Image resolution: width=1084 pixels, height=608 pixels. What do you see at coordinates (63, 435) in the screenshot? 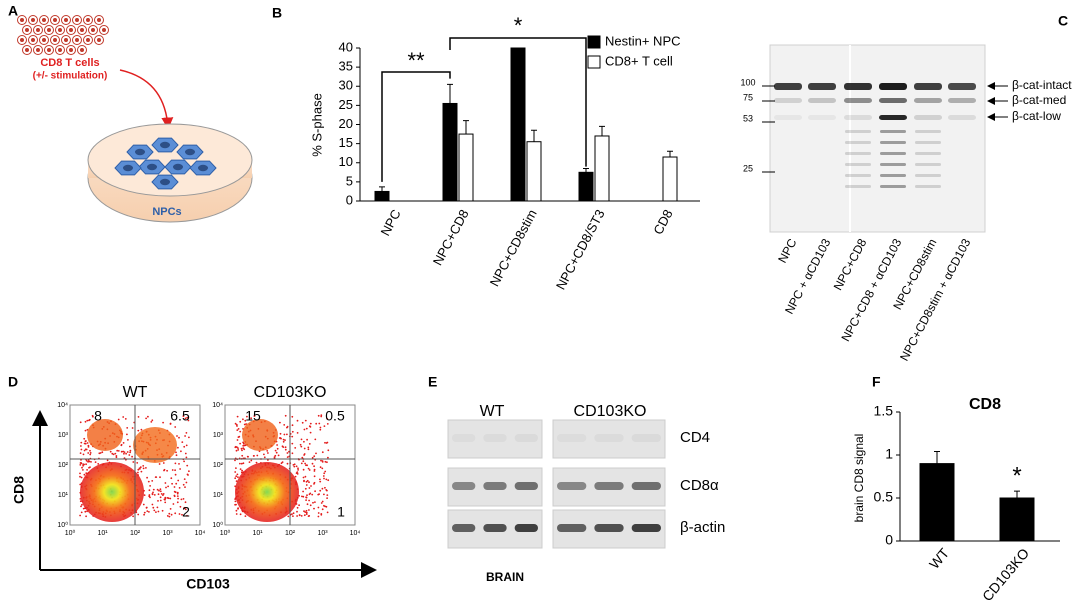
I see `y-tick-label: 10³` at bounding box center [63, 435].